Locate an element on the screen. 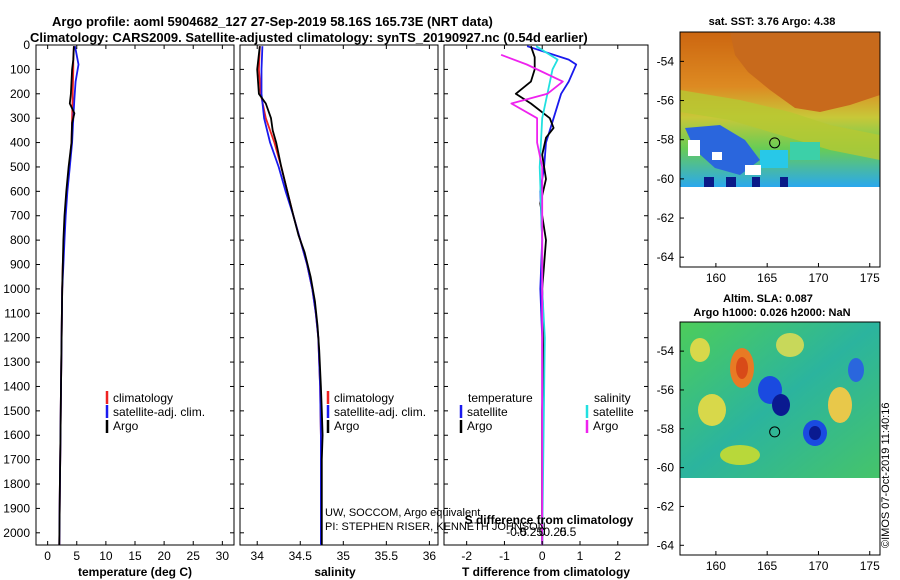 This screenshot has width=900, height=580. depth-tick-label: 200 is located at coordinates (20, 94).